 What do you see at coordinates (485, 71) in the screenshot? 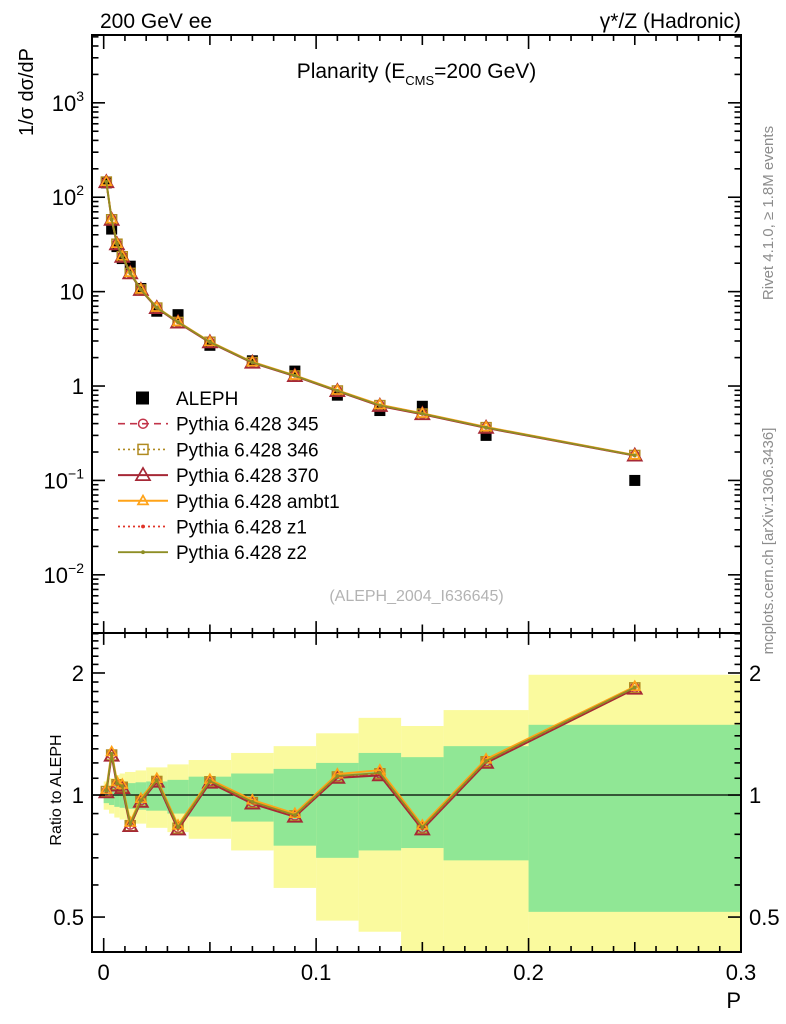
I see `plot-title-suffix: =200 GeV)` at bounding box center [485, 71].